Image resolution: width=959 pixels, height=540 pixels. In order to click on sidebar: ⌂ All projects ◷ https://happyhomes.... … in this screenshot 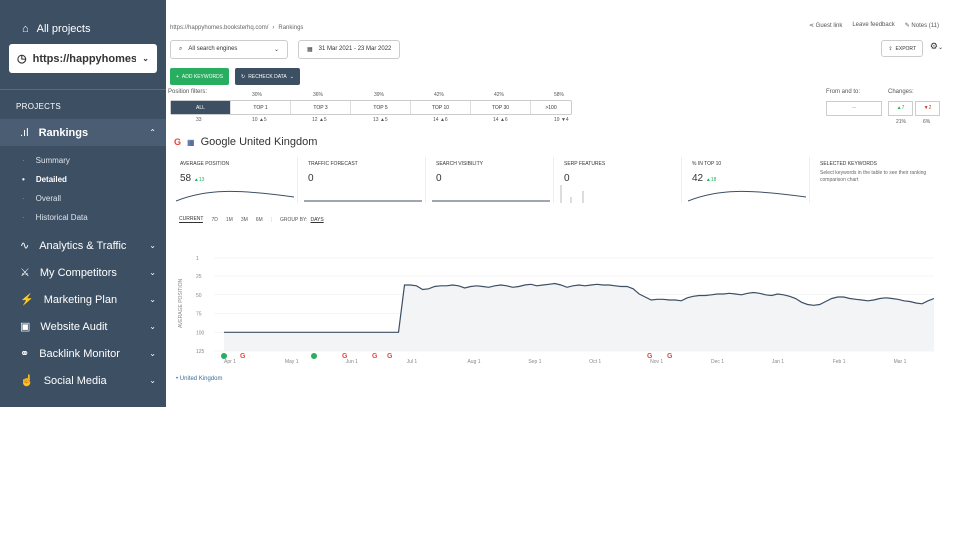, I will do `click(83, 203)`.